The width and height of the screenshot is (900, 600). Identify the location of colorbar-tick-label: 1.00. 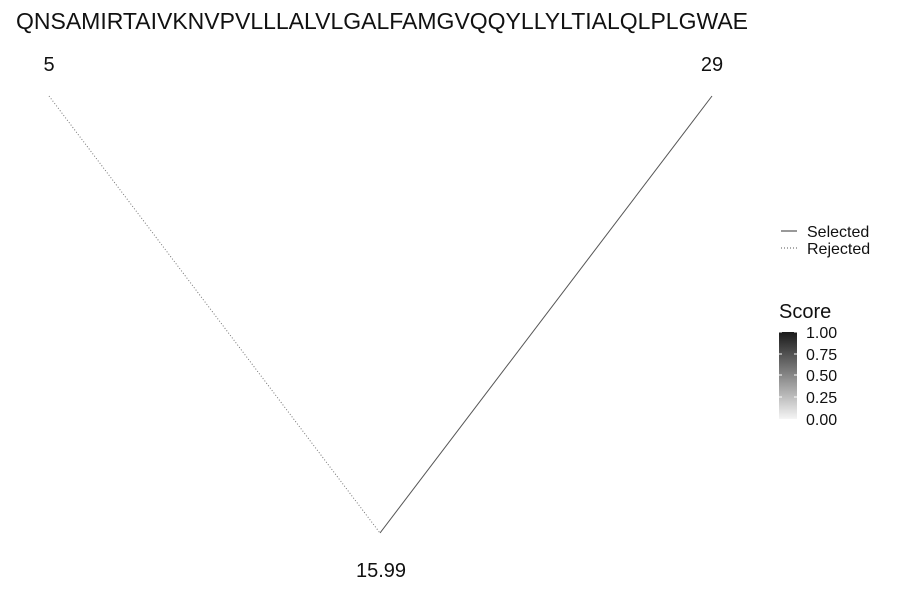
(821, 333).